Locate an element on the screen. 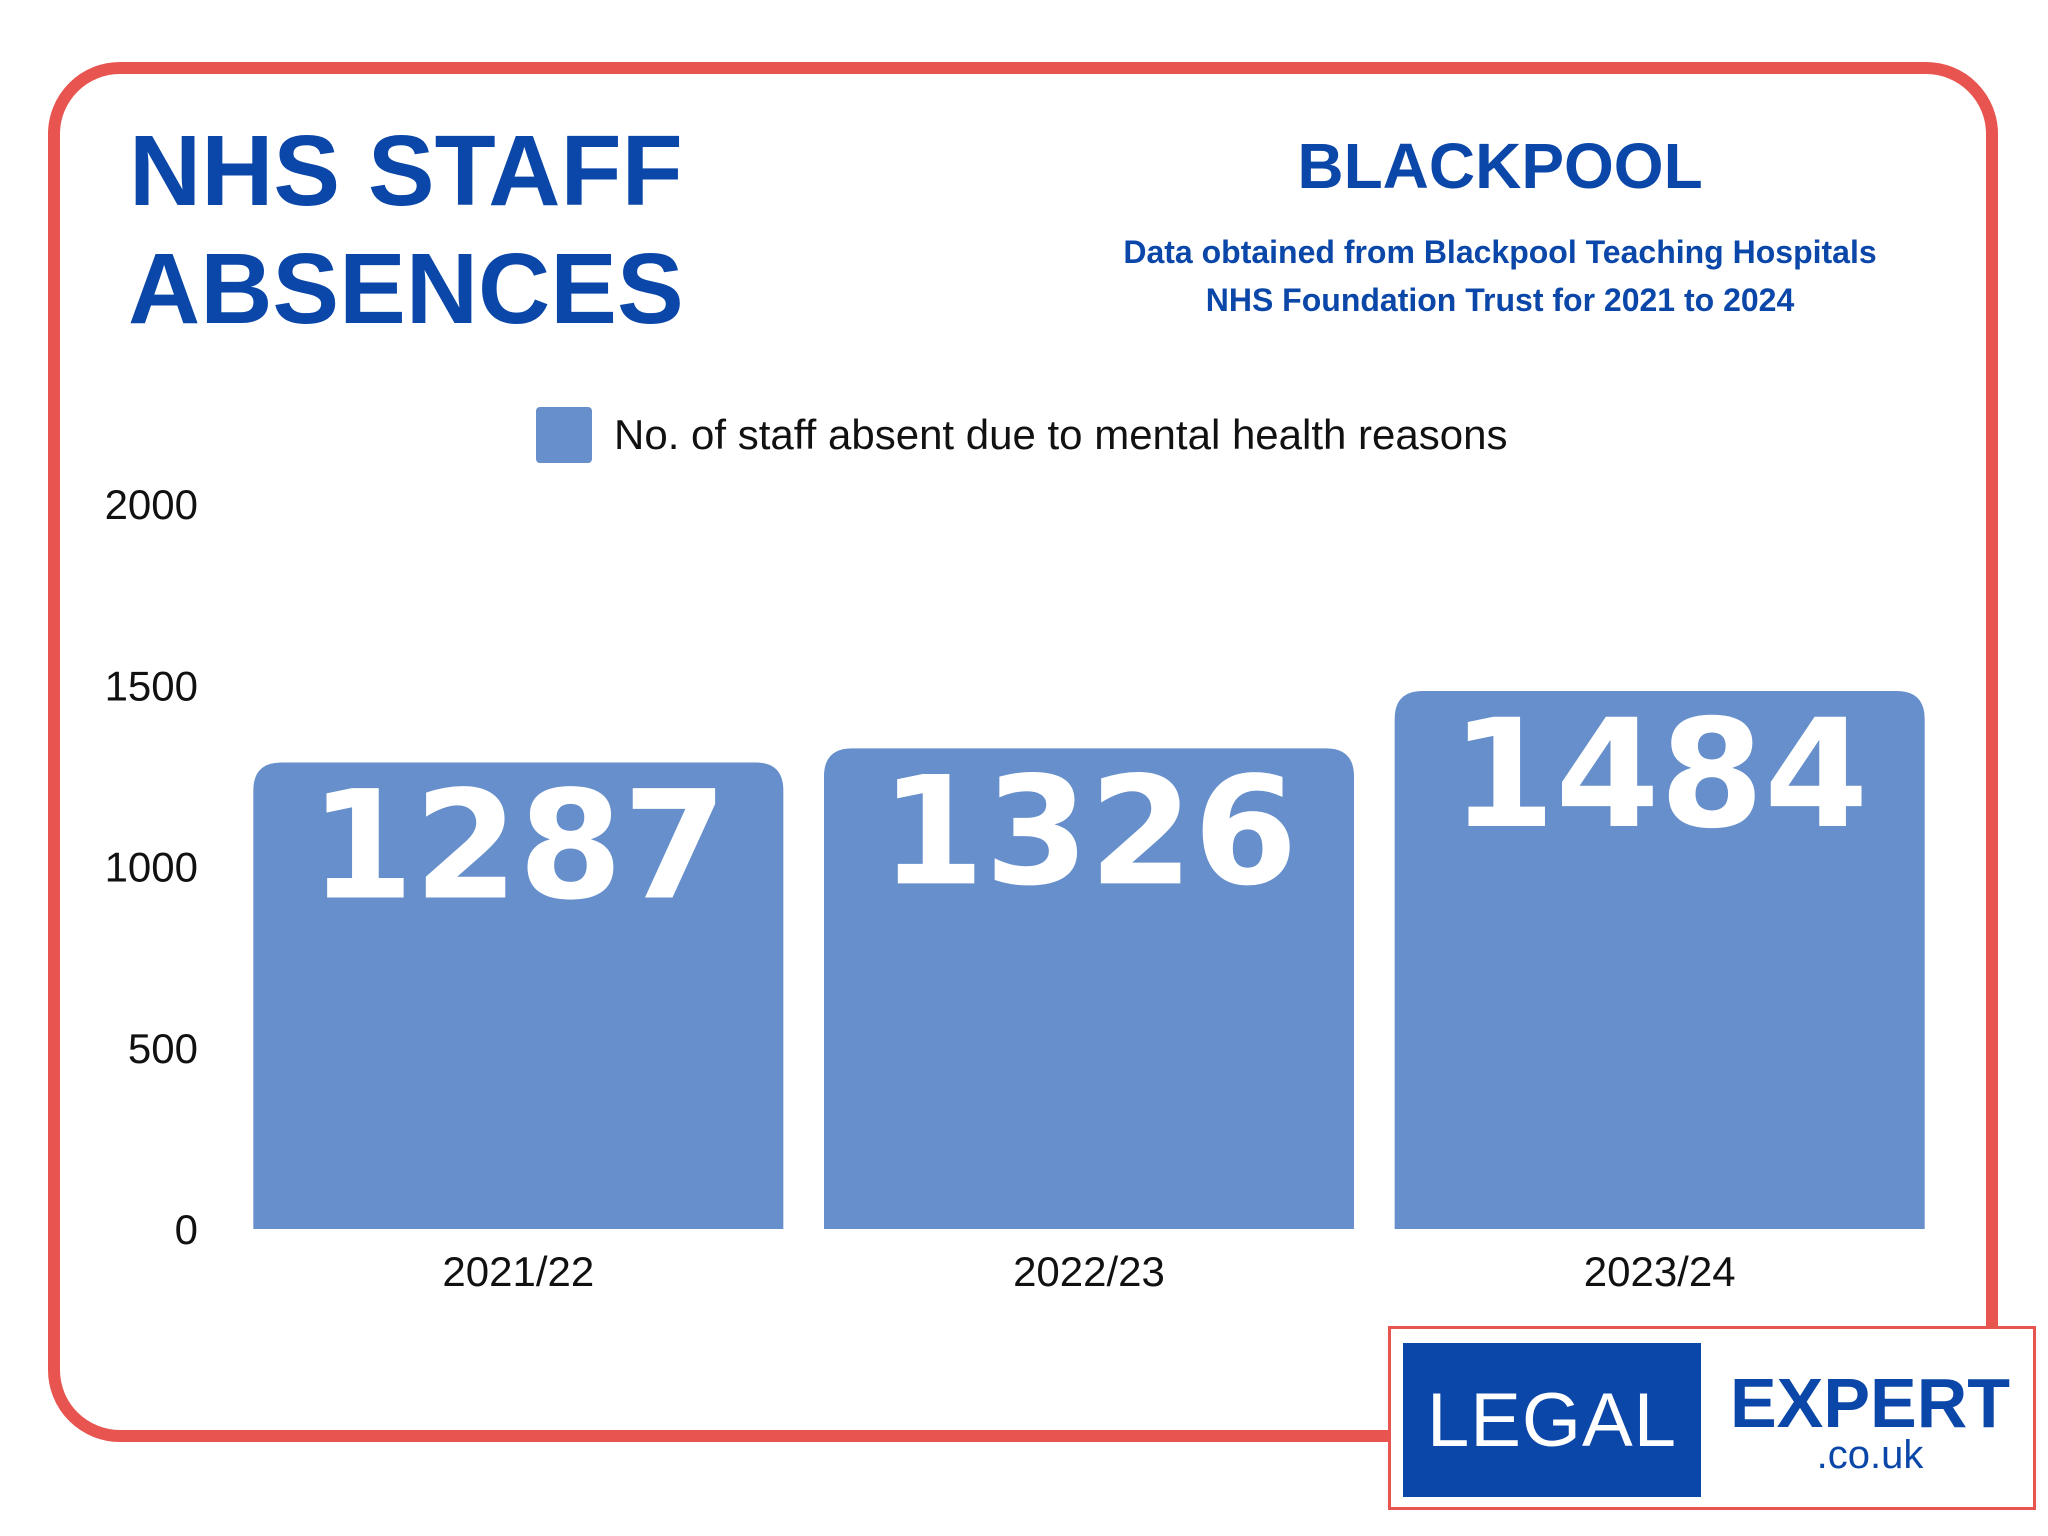  y-tick-label: 2000 is located at coordinates (151, 504).